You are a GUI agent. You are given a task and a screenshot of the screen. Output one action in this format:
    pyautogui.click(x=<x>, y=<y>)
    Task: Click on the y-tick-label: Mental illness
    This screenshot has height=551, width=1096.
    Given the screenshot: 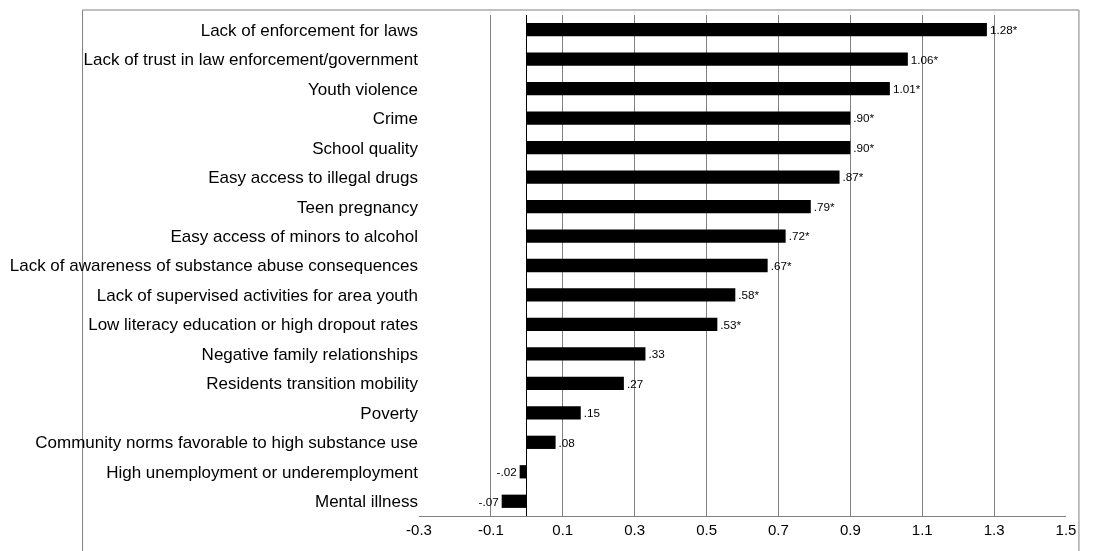 What is the action you would take?
    pyautogui.click(x=366, y=502)
    